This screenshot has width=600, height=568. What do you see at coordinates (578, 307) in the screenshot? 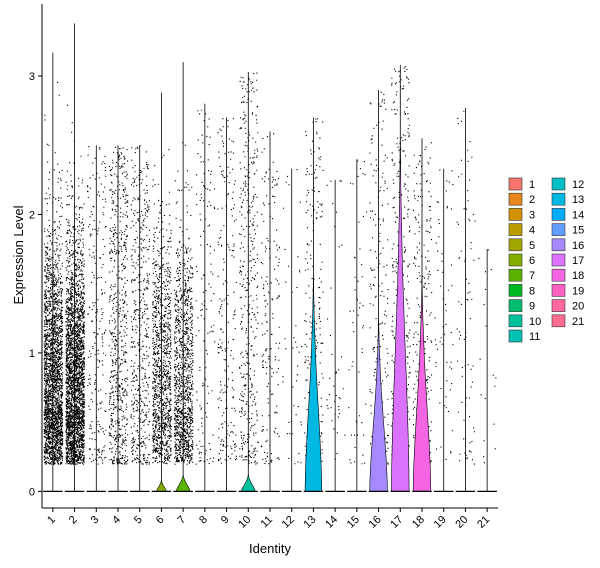
I see `legend-label-20: 20` at bounding box center [578, 307].